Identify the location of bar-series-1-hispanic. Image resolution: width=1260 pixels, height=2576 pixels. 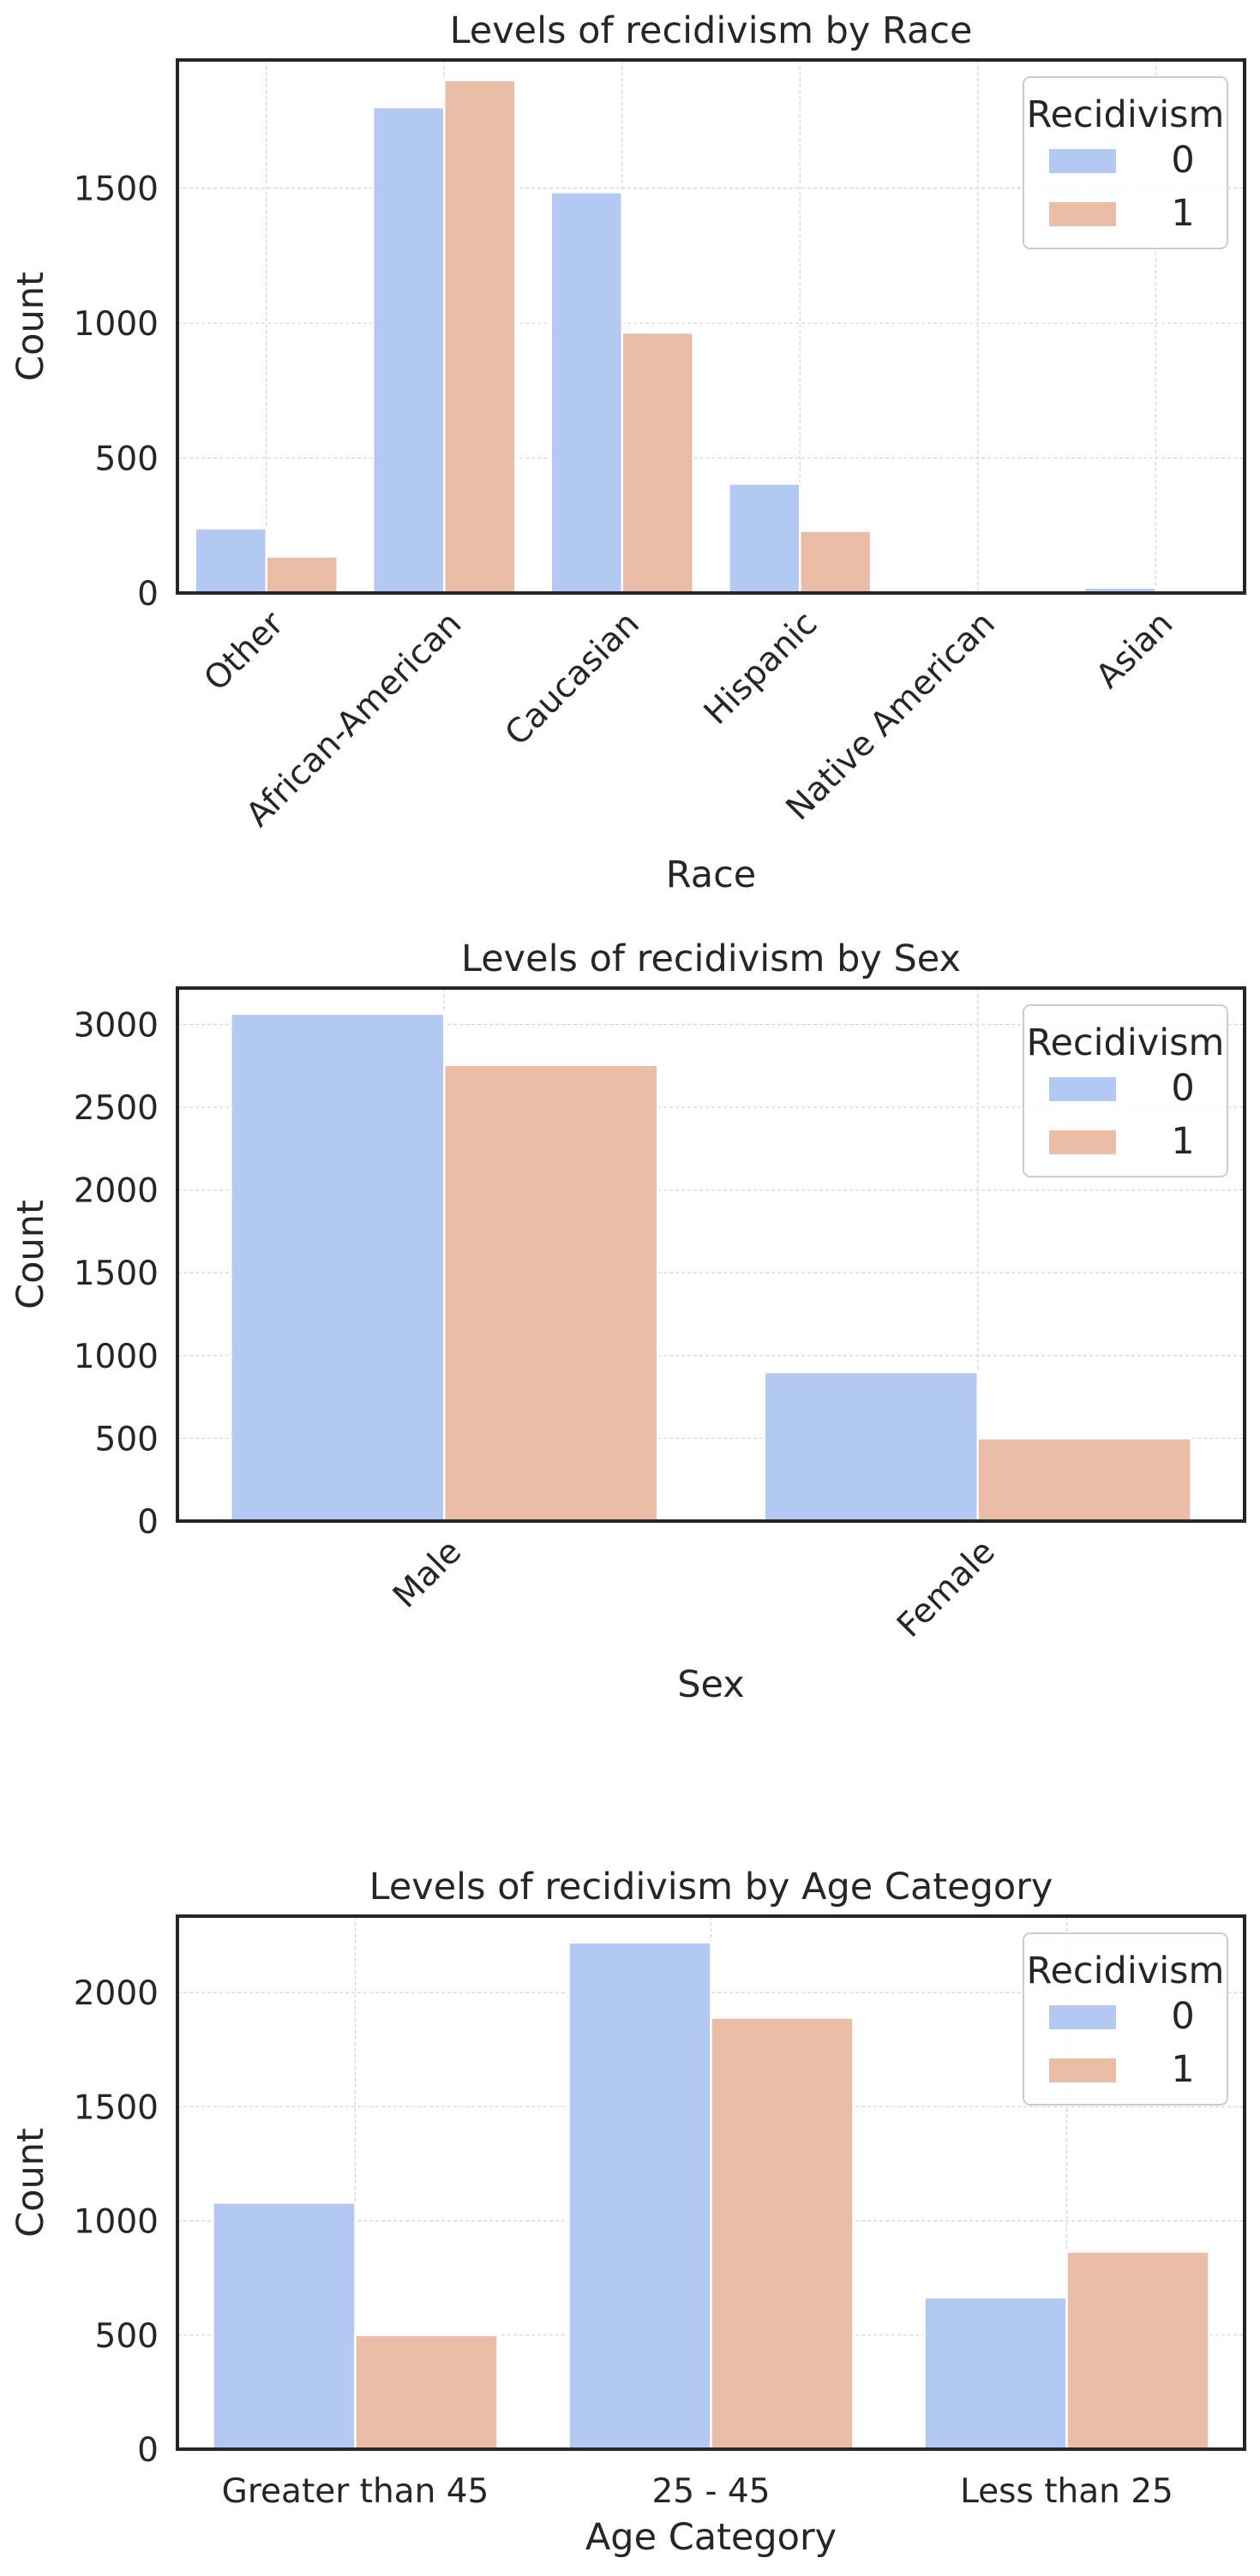
(836, 562).